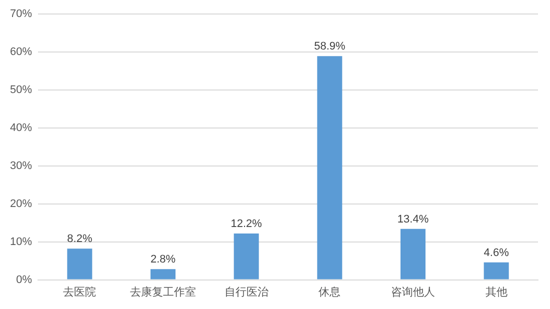  Describe the element at coordinates (21, 128) in the screenshot. I see `y-tick-label: 40%` at that location.